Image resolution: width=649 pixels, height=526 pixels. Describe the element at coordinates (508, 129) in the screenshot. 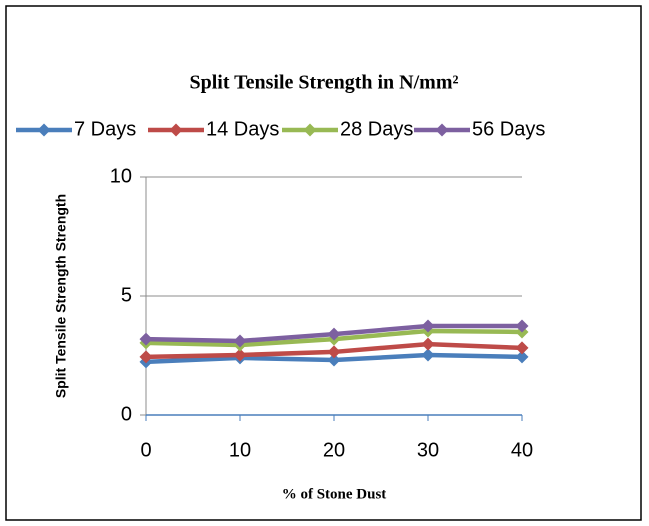

I see `legend-label: 56 Days` at that location.